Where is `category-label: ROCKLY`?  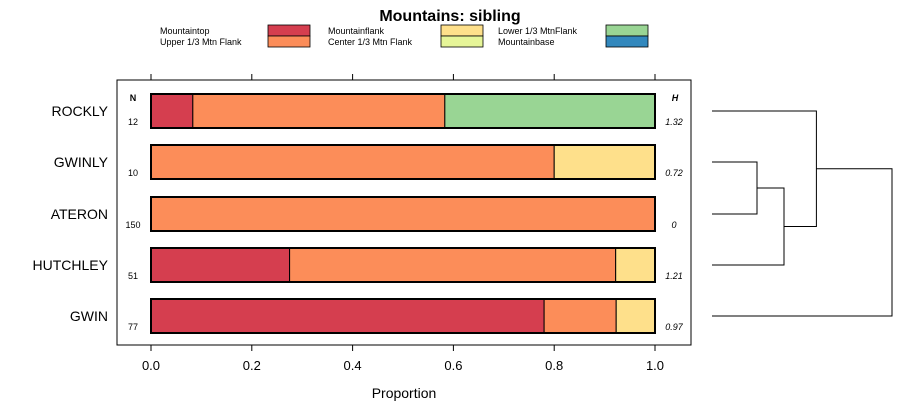
category-label: ROCKLY is located at coordinates (79, 111).